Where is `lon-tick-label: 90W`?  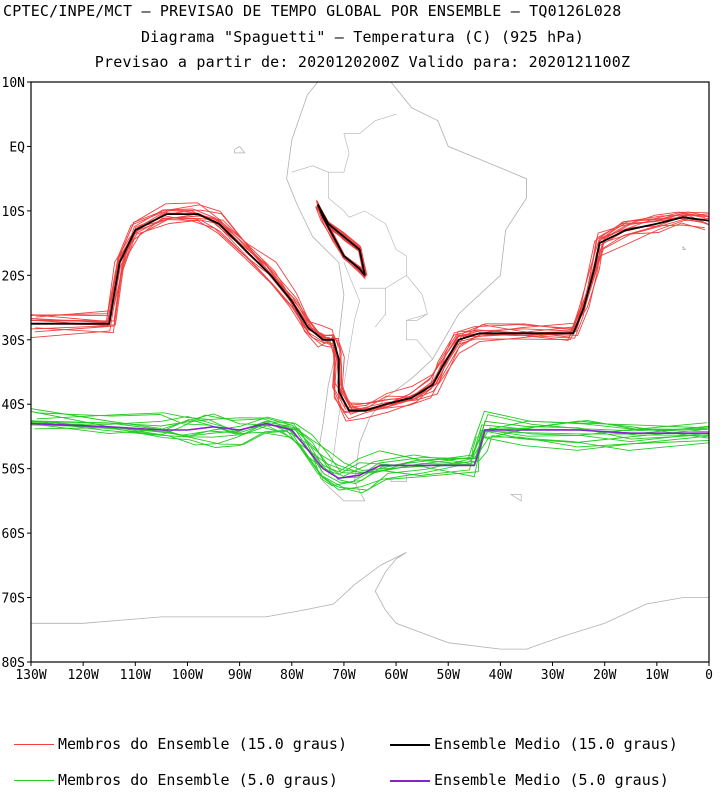
lon-tick-label: 90W is located at coordinates (240, 675).